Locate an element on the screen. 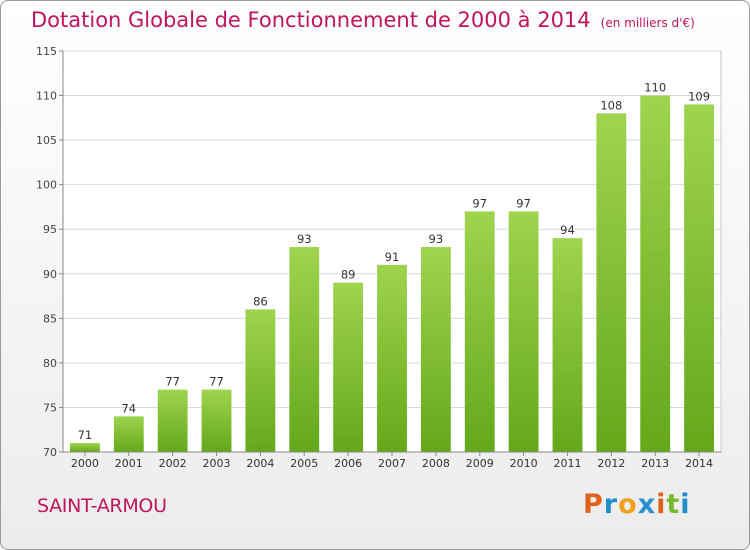 The height and width of the screenshot is (550, 750). data-label: 86 is located at coordinates (260, 301).